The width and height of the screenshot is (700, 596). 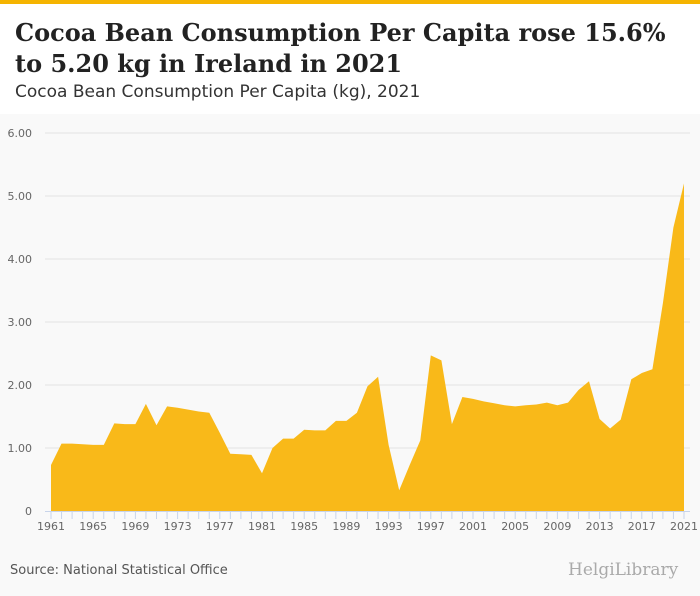 What do you see at coordinates (20, 133) in the screenshot?
I see `y-tick-label: 6.00` at bounding box center [20, 133].